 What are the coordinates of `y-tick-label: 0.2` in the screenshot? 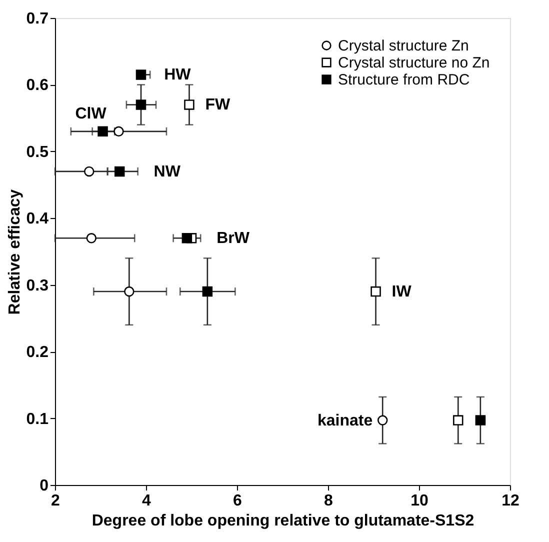 It's located at (37, 353).